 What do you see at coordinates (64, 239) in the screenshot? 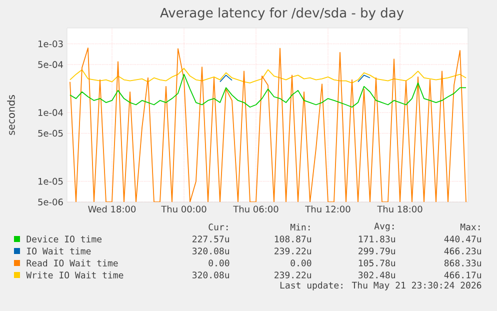
I see `legend-label: Device IO time` at bounding box center [64, 239].